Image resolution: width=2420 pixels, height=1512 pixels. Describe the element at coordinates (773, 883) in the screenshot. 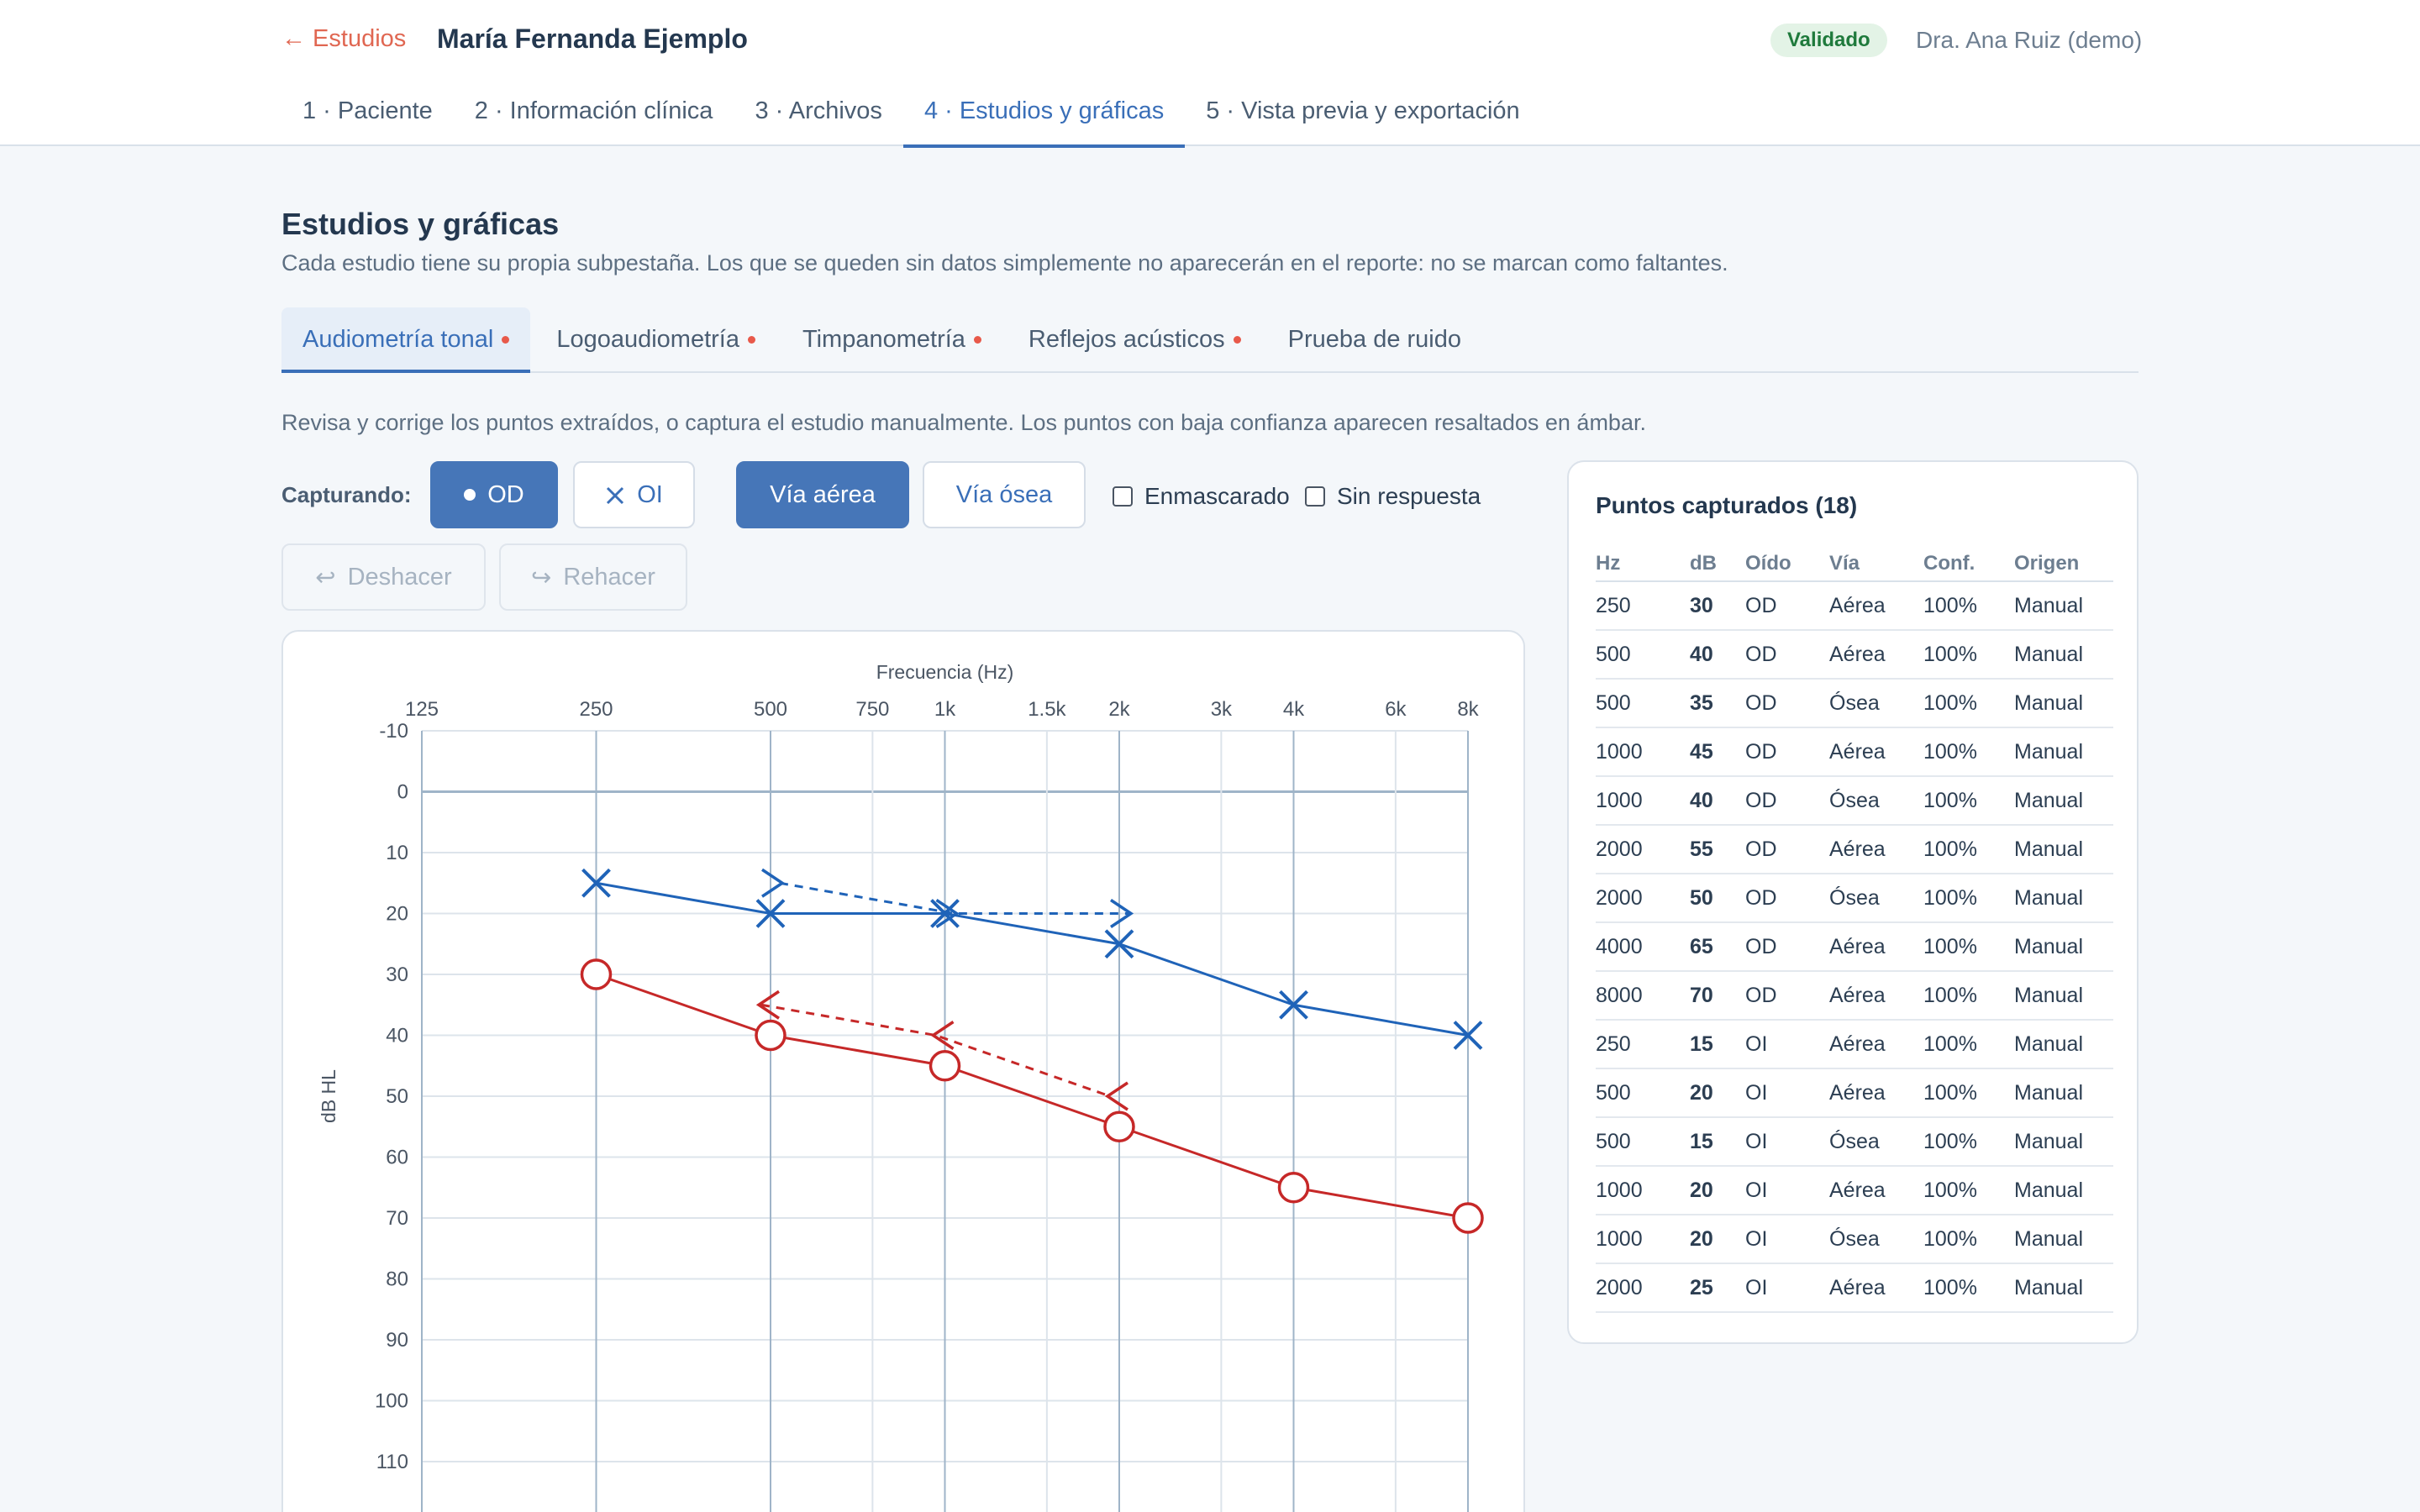

I see `data-point-bracket-right` at that location.